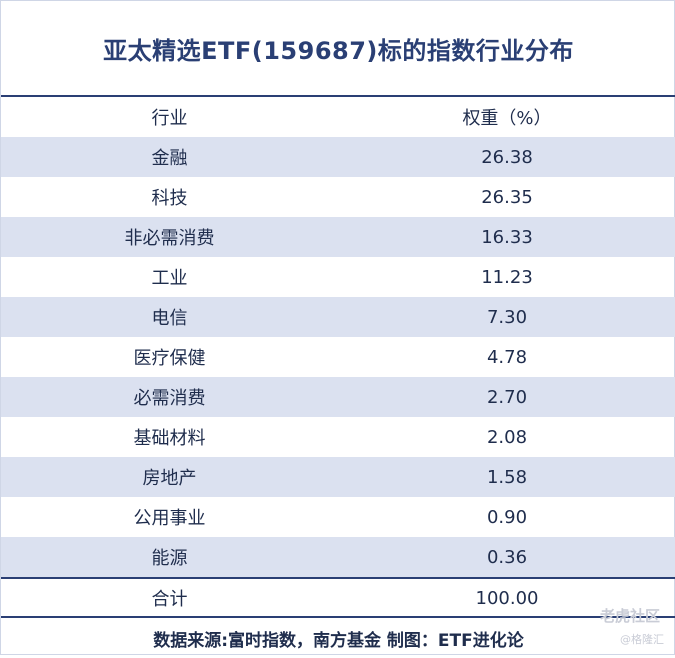 The width and height of the screenshot is (675, 658). Describe the element at coordinates (169, 278) in the screenshot. I see `industry-cell: 工业` at that location.